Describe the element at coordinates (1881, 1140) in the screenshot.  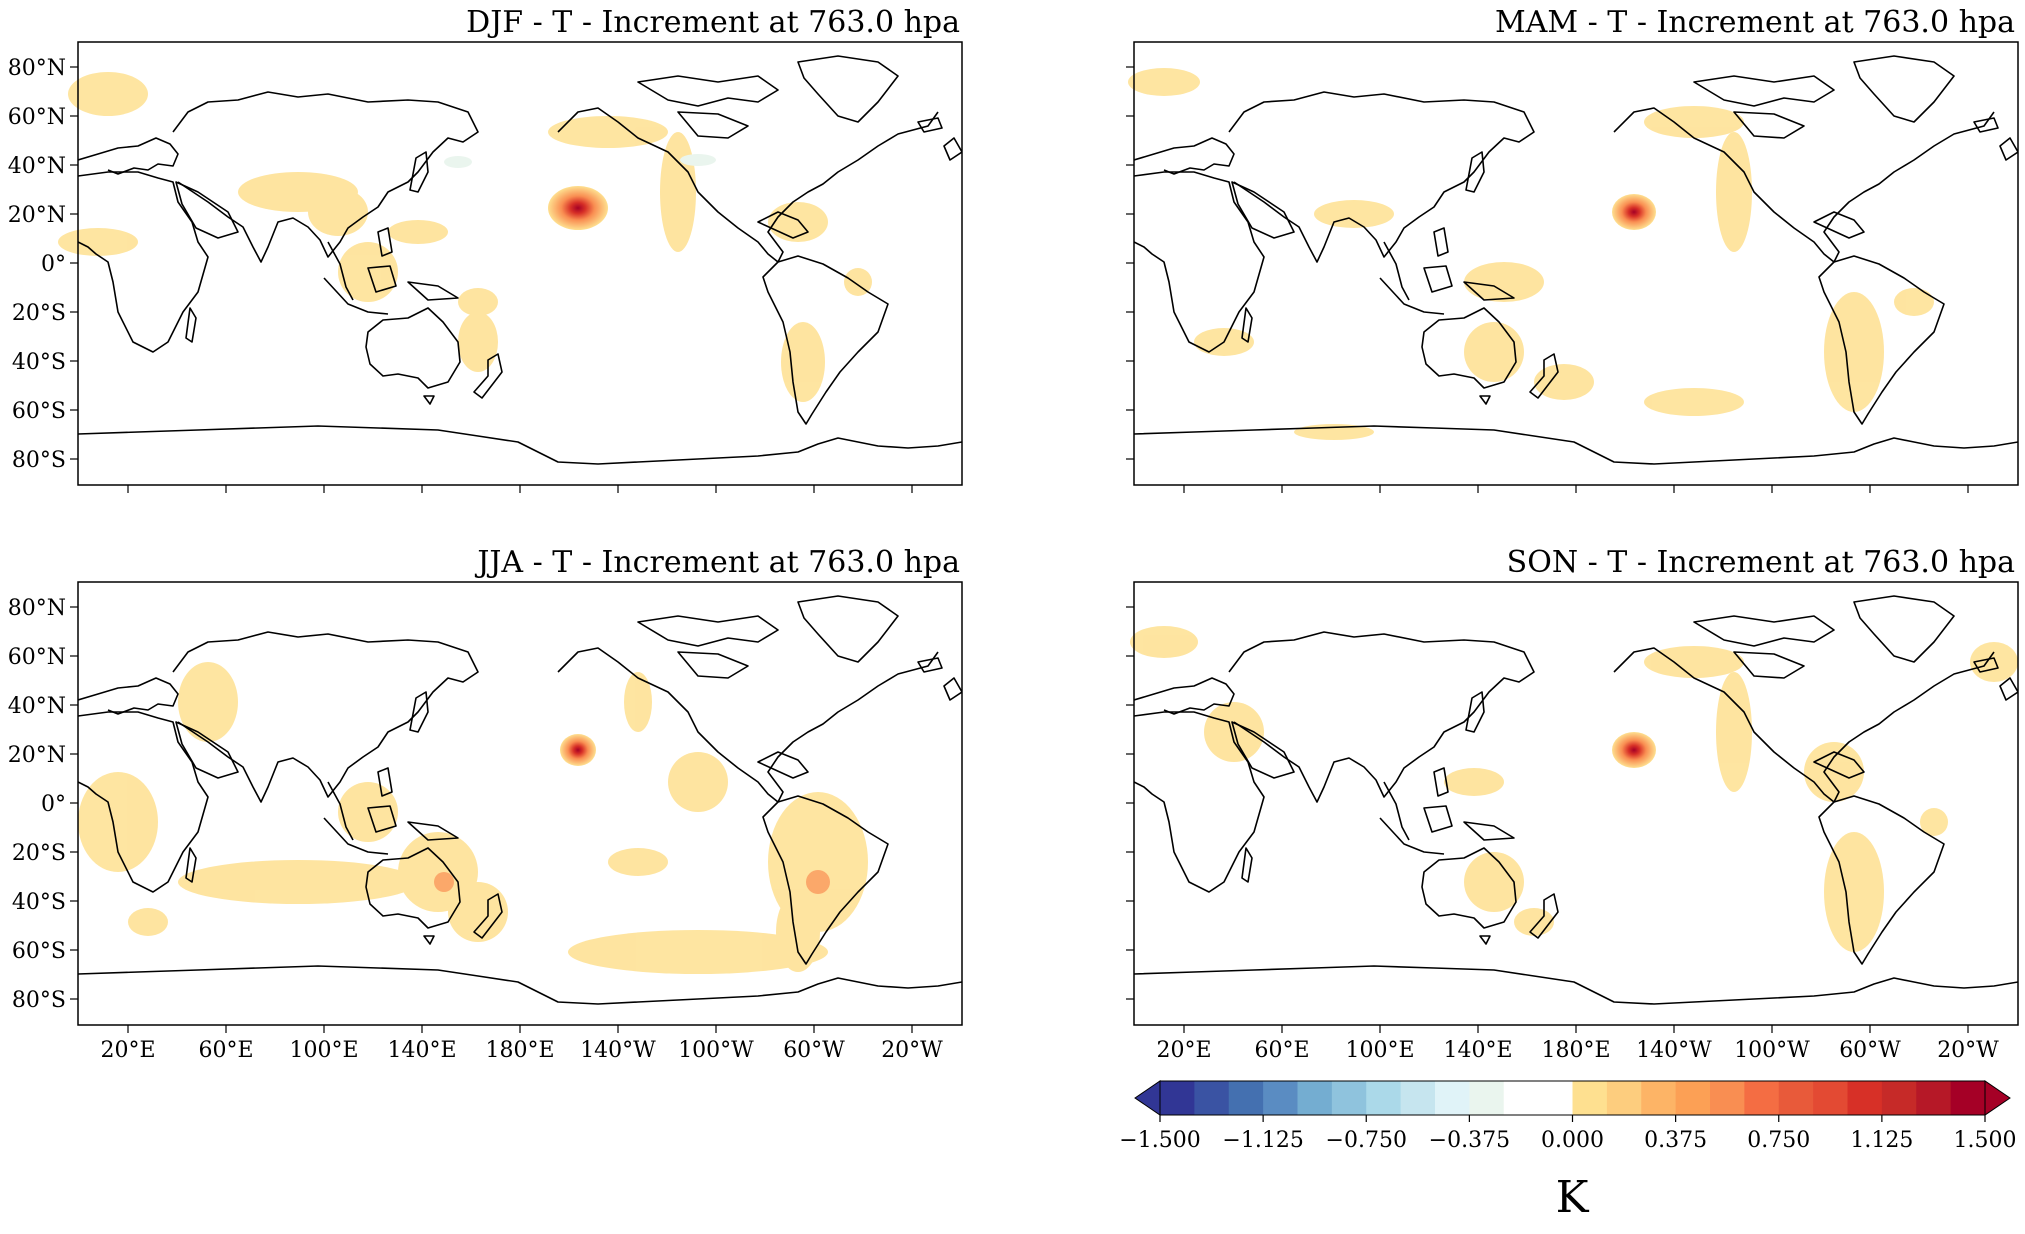
I see `colorbar-tick-label: 1.125` at that location.